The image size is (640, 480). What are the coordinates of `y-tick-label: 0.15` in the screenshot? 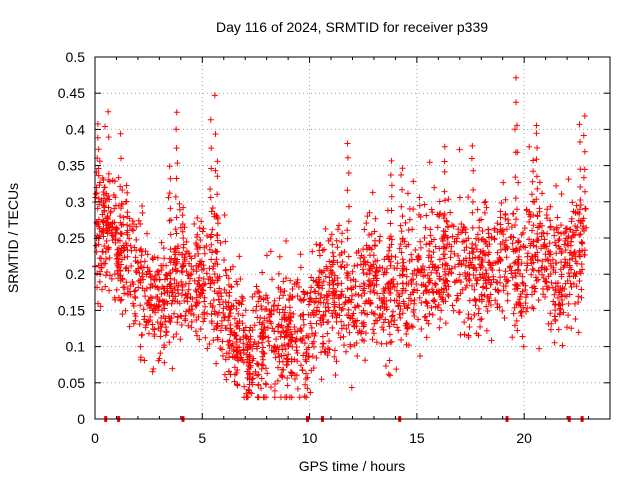 It's located at (71, 310).